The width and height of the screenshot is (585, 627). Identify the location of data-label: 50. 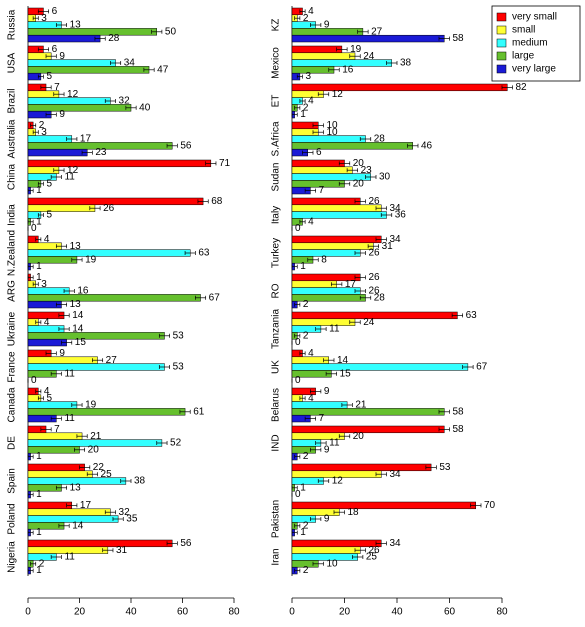
(171, 31).